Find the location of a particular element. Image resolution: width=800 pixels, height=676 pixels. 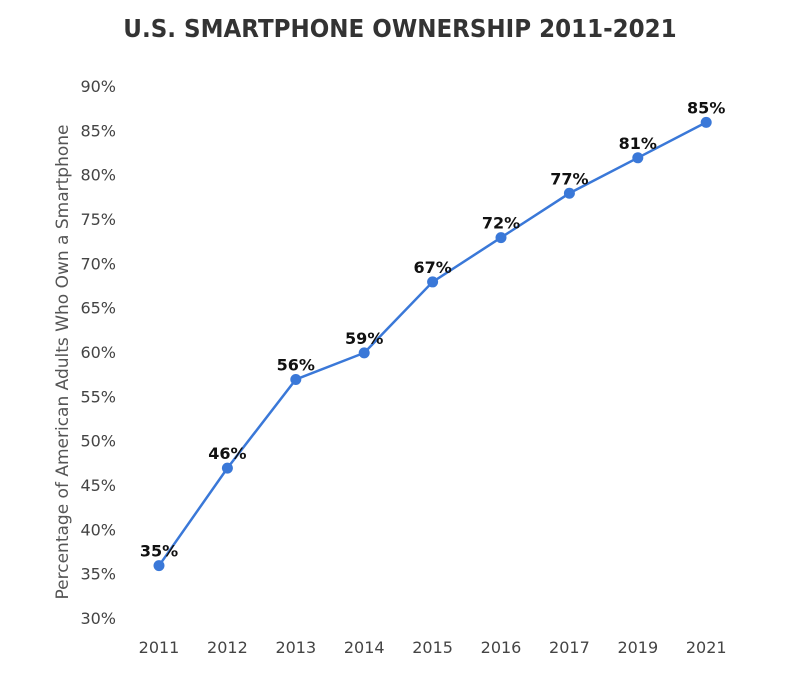

y-tick-label: 80% is located at coordinates (98, 175).